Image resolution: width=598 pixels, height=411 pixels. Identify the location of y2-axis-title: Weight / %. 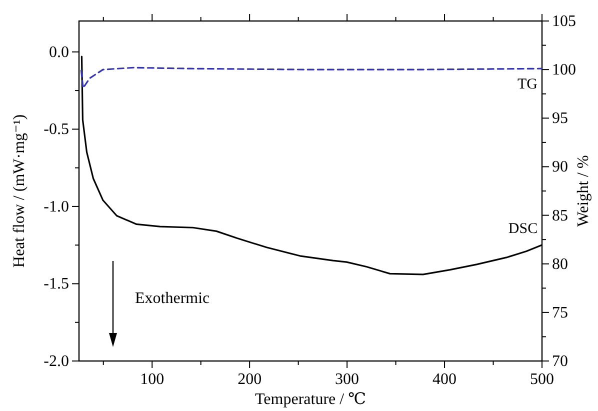
(583, 191).